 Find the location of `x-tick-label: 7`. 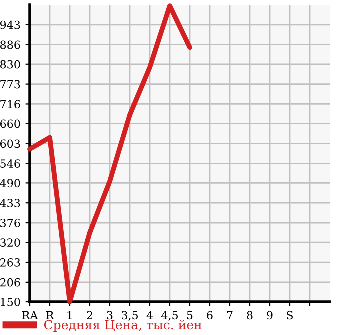

x-tick-label: 7 is located at coordinates (230, 315).